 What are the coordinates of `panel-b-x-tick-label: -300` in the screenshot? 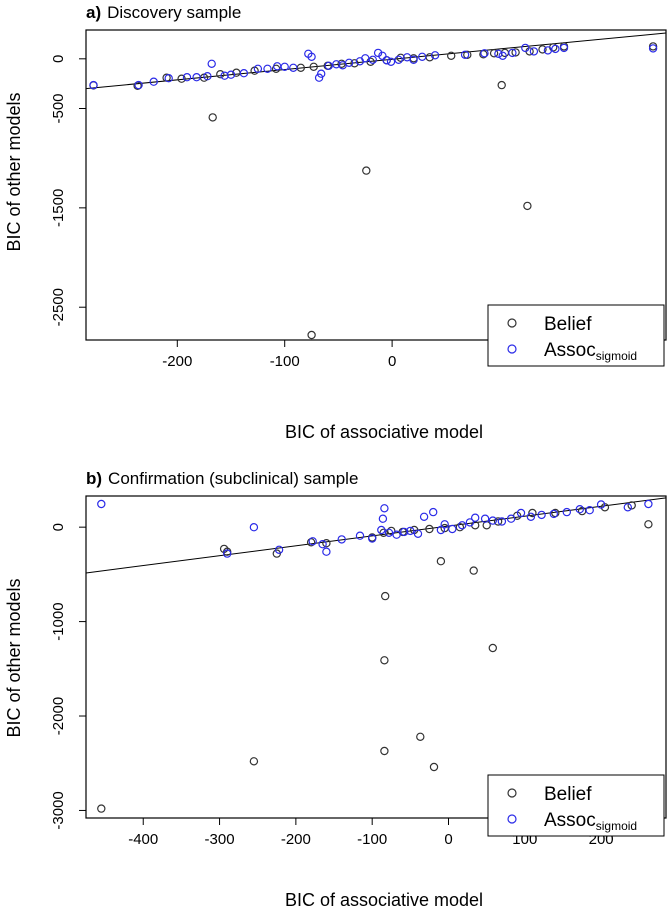 It's located at (220, 839).